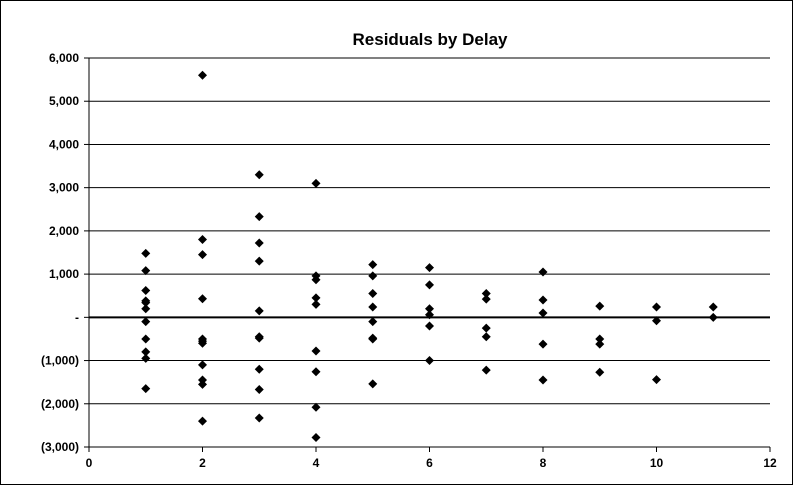 This screenshot has width=793, height=485. I want to click on y-tick-label: 6,000, so click(64, 58).